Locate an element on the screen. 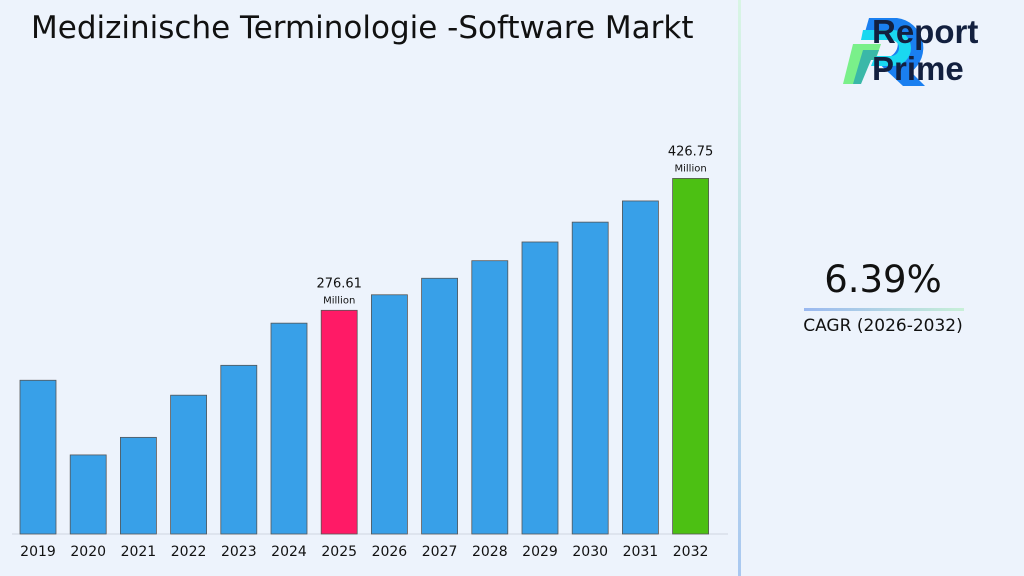 This screenshot has width=1024, height=576. logo-line-1: Report is located at coordinates (925, 31).